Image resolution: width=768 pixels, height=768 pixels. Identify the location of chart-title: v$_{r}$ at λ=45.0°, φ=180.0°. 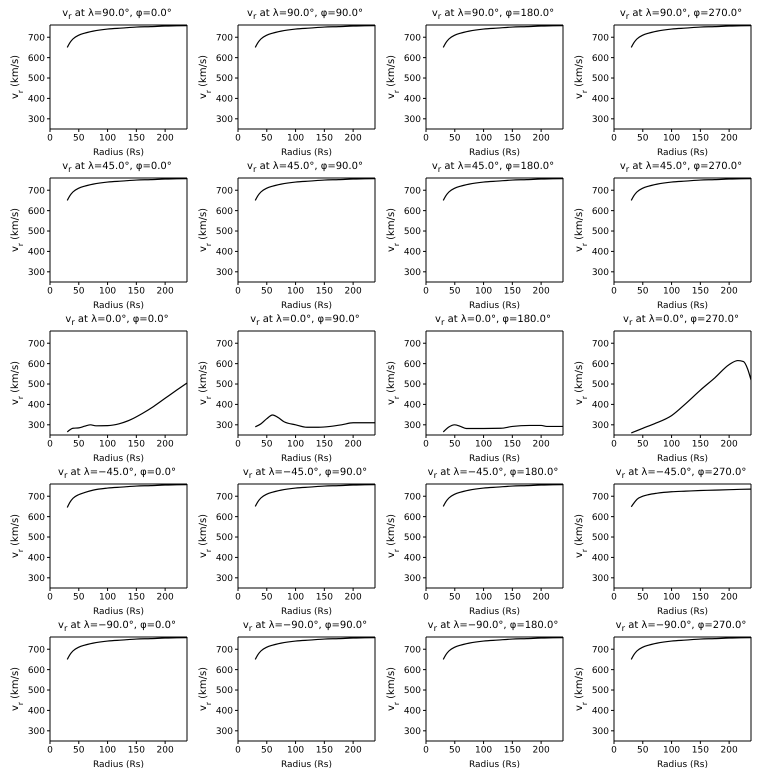
(493, 168).